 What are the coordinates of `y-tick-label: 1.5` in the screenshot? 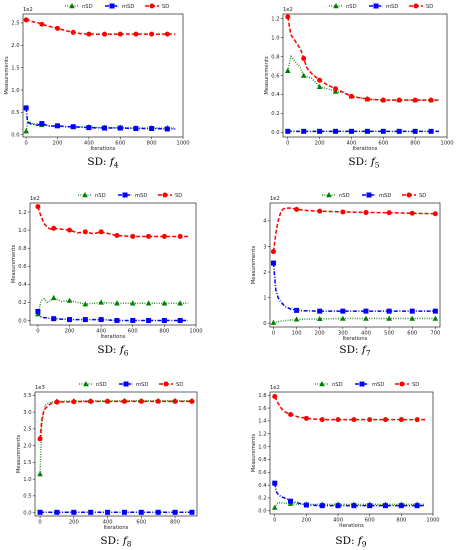 It's located at (27, 463).